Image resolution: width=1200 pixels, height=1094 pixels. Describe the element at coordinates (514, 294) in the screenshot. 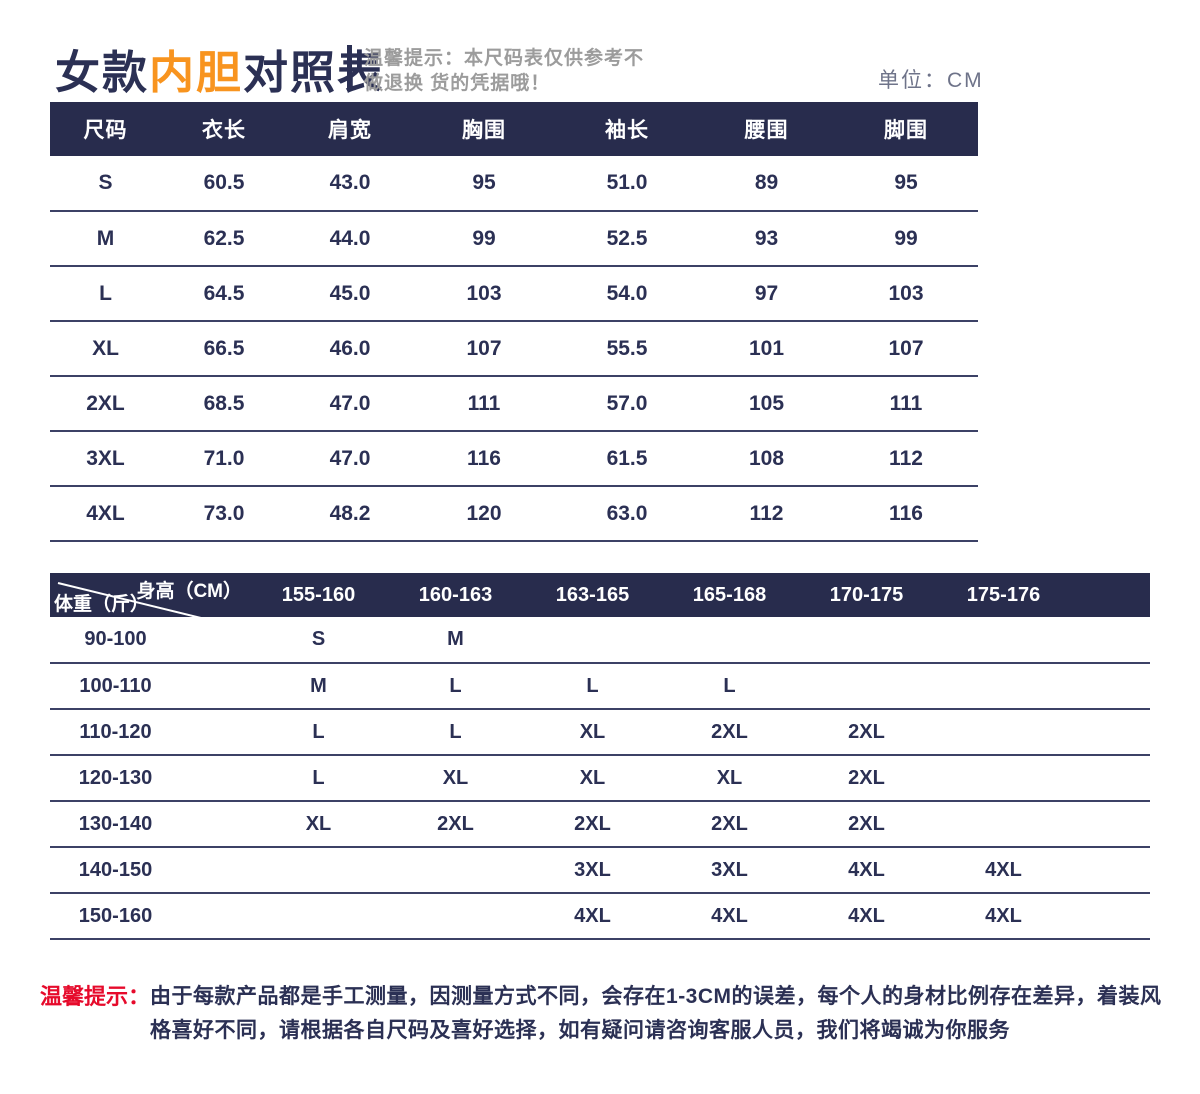

I see `size-table-row: L 64.5 45.0 103 54.0 97 103` at that location.